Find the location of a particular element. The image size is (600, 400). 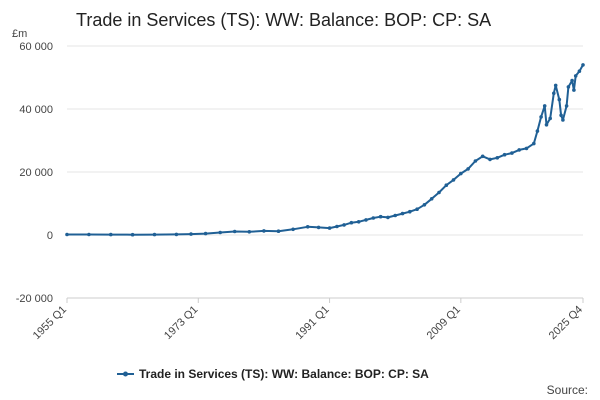

y-tick-label: 0 is located at coordinates (50, 236).